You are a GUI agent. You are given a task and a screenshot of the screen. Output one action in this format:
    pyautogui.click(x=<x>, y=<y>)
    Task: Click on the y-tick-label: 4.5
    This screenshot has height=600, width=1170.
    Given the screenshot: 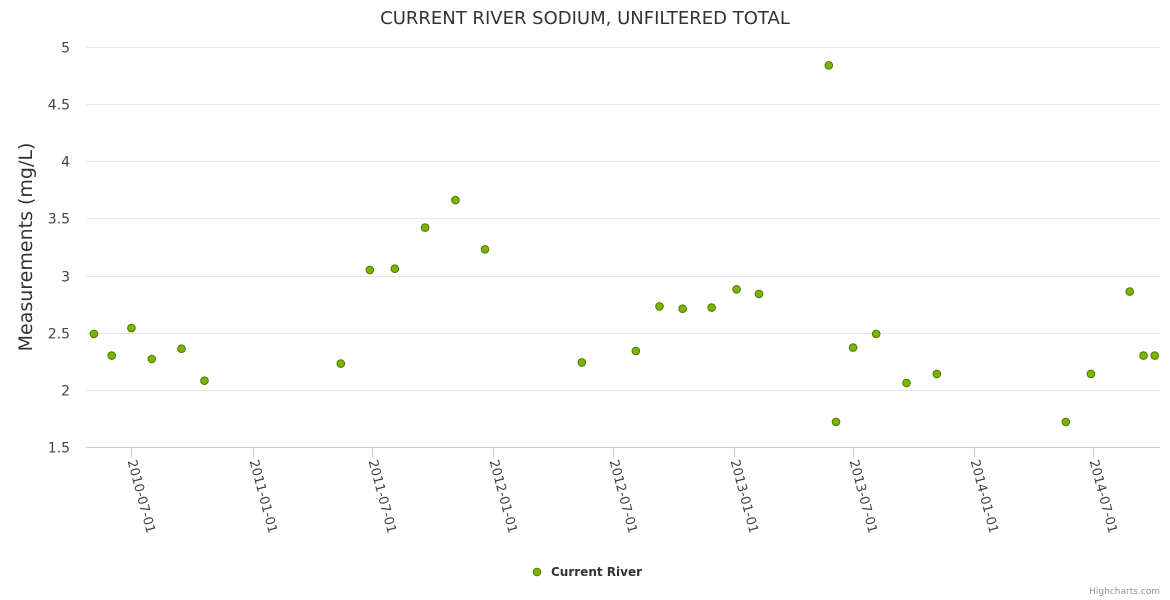 What is the action you would take?
    pyautogui.click(x=59, y=106)
    